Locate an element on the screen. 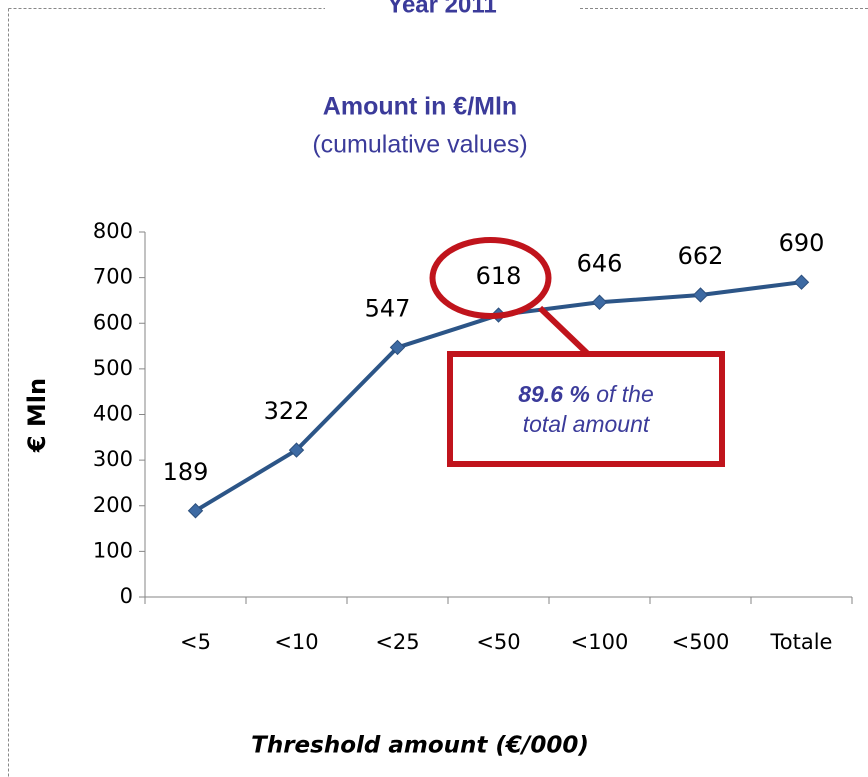 The image size is (868, 777). y-tick-label: 0 is located at coordinates (126, 596).